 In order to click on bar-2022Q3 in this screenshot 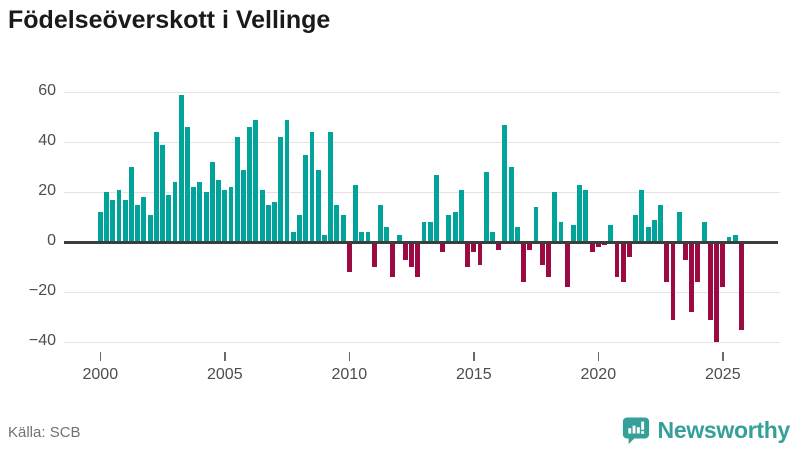, I will do `click(660, 223)`.